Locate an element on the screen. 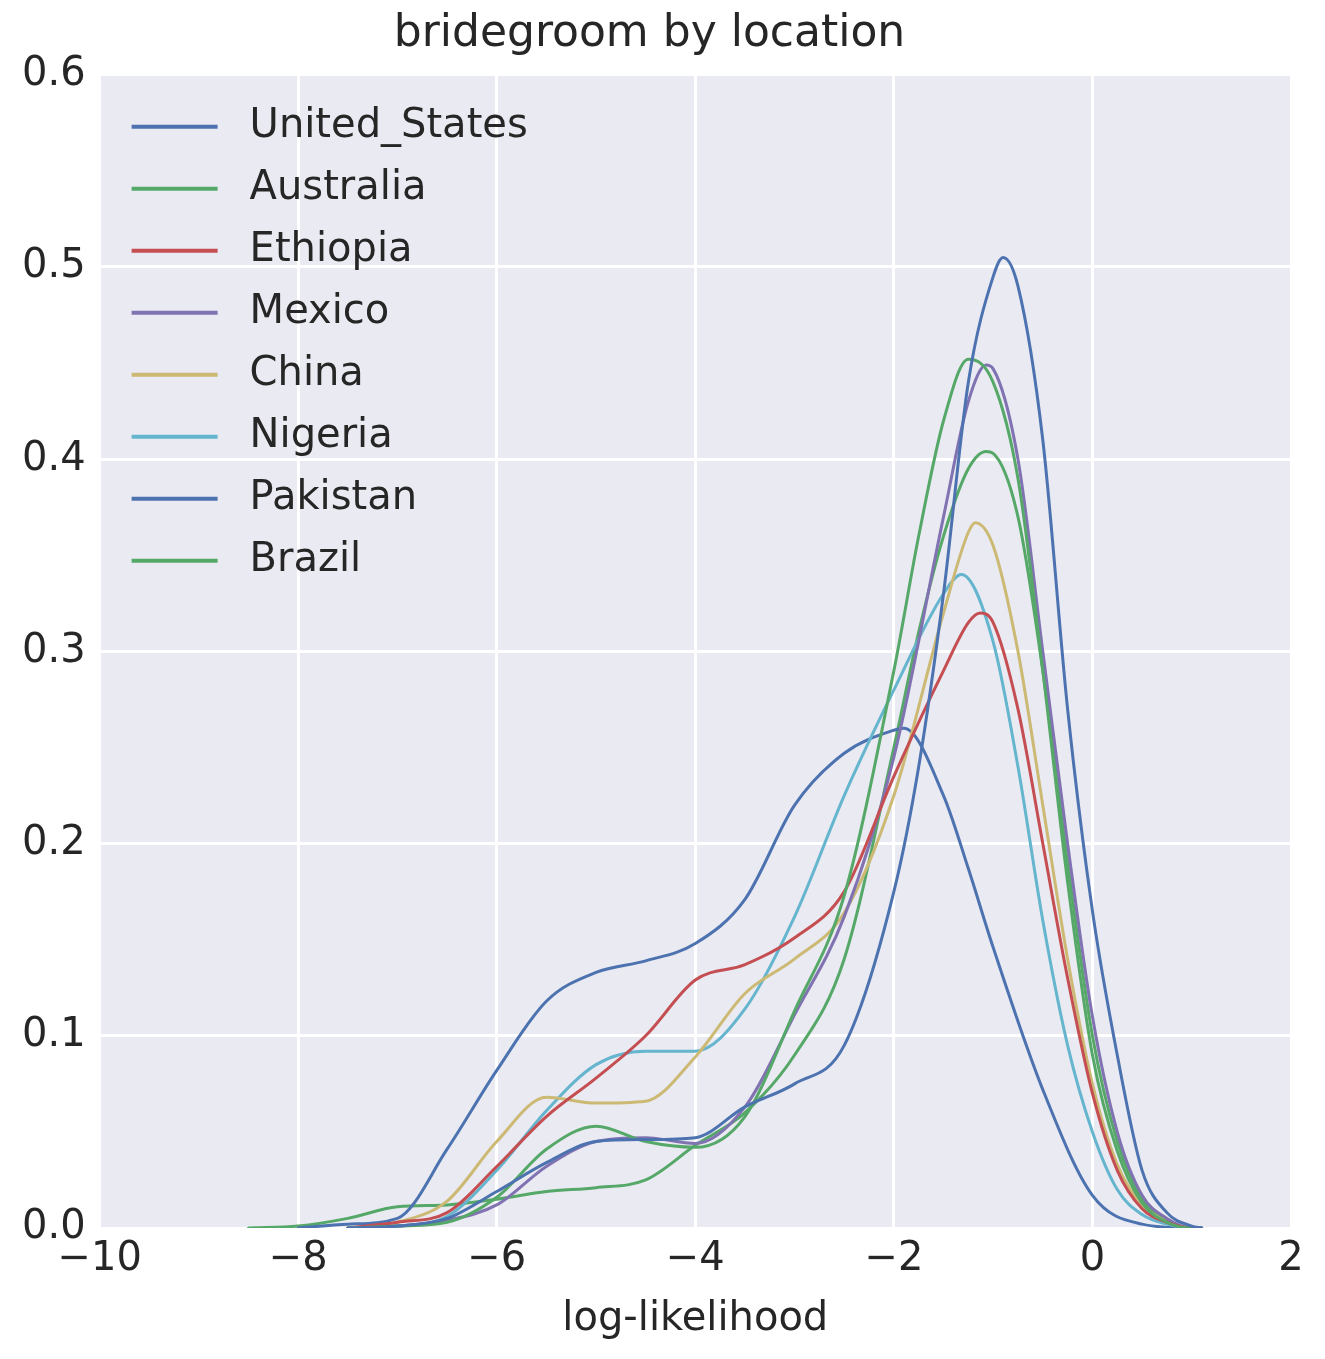 This screenshot has height=1359, width=1325. x-tick-label: 2 is located at coordinates (1291, 1256).